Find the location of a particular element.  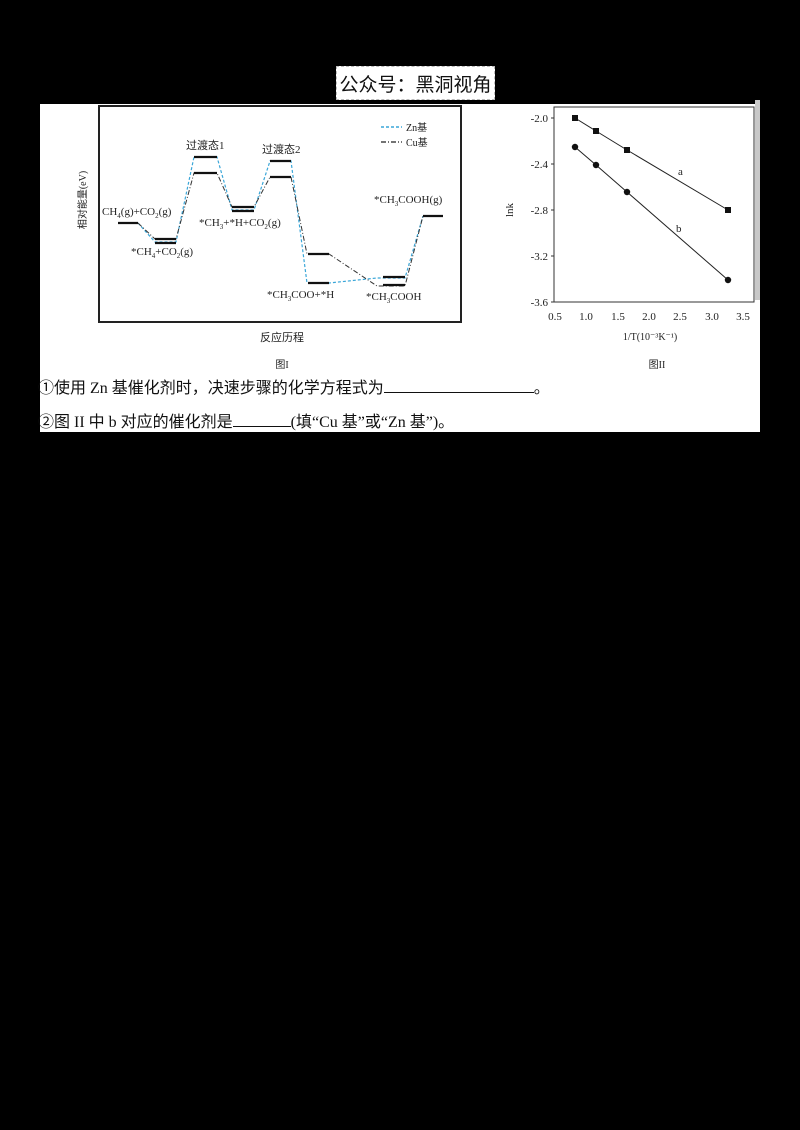

question-1-text: ①使用 Zn 基催化剂时，决速步骤的化学方程式为 is located at coordinates (211, 388).